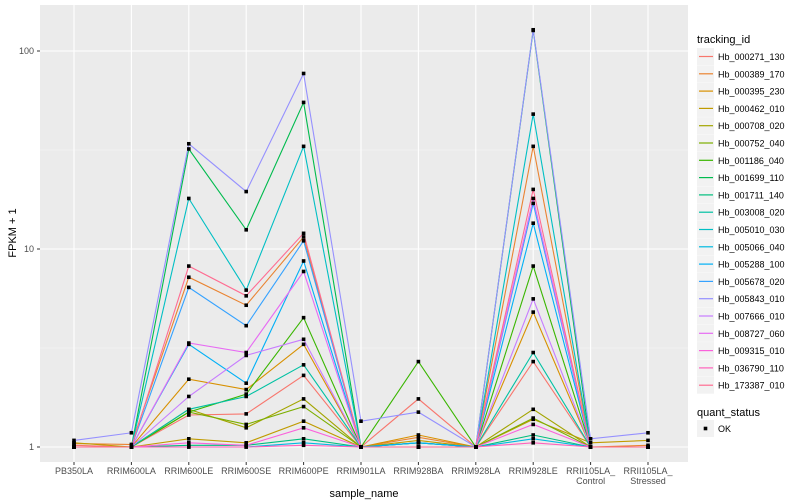 The height and width of the screenshot is (500, 800). What do you see at coordinates (751, 282) in the screenshot?
I see `legend-label: Hb_005678_020` at bounding box center [751, 282].